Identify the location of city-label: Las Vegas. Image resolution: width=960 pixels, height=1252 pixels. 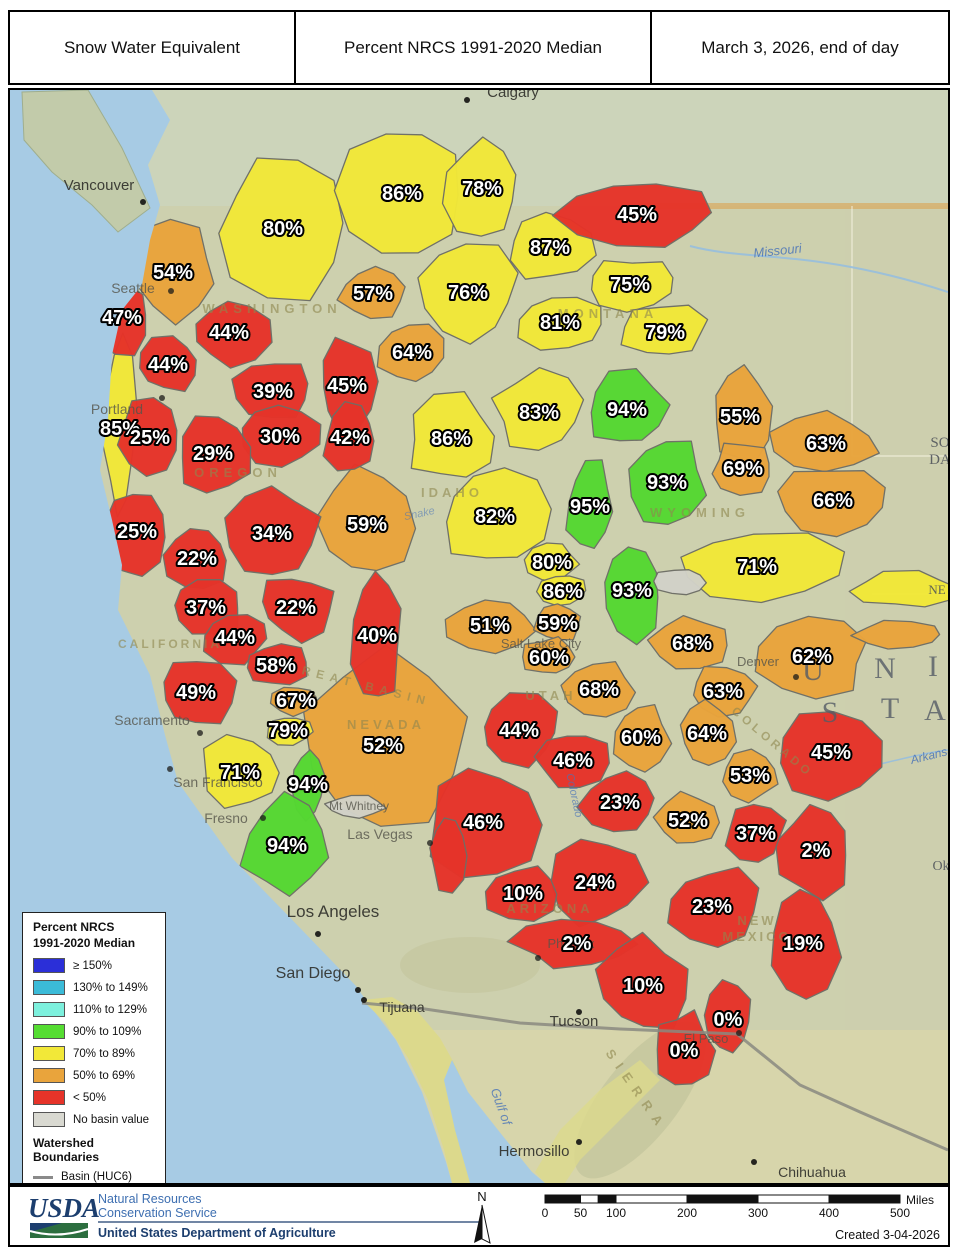
(379, 834).